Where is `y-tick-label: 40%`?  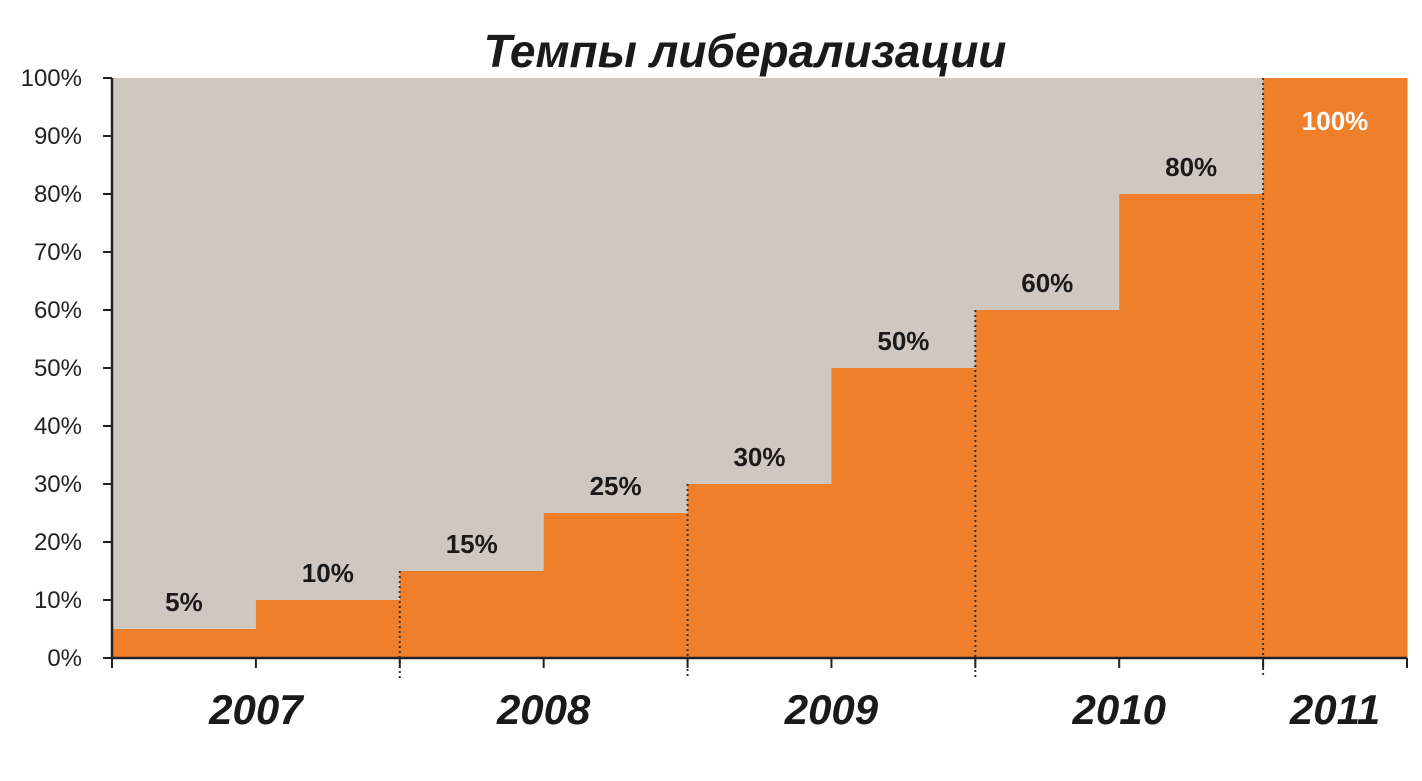 y-tick-label: 40% is located at coordinates (58, 426).